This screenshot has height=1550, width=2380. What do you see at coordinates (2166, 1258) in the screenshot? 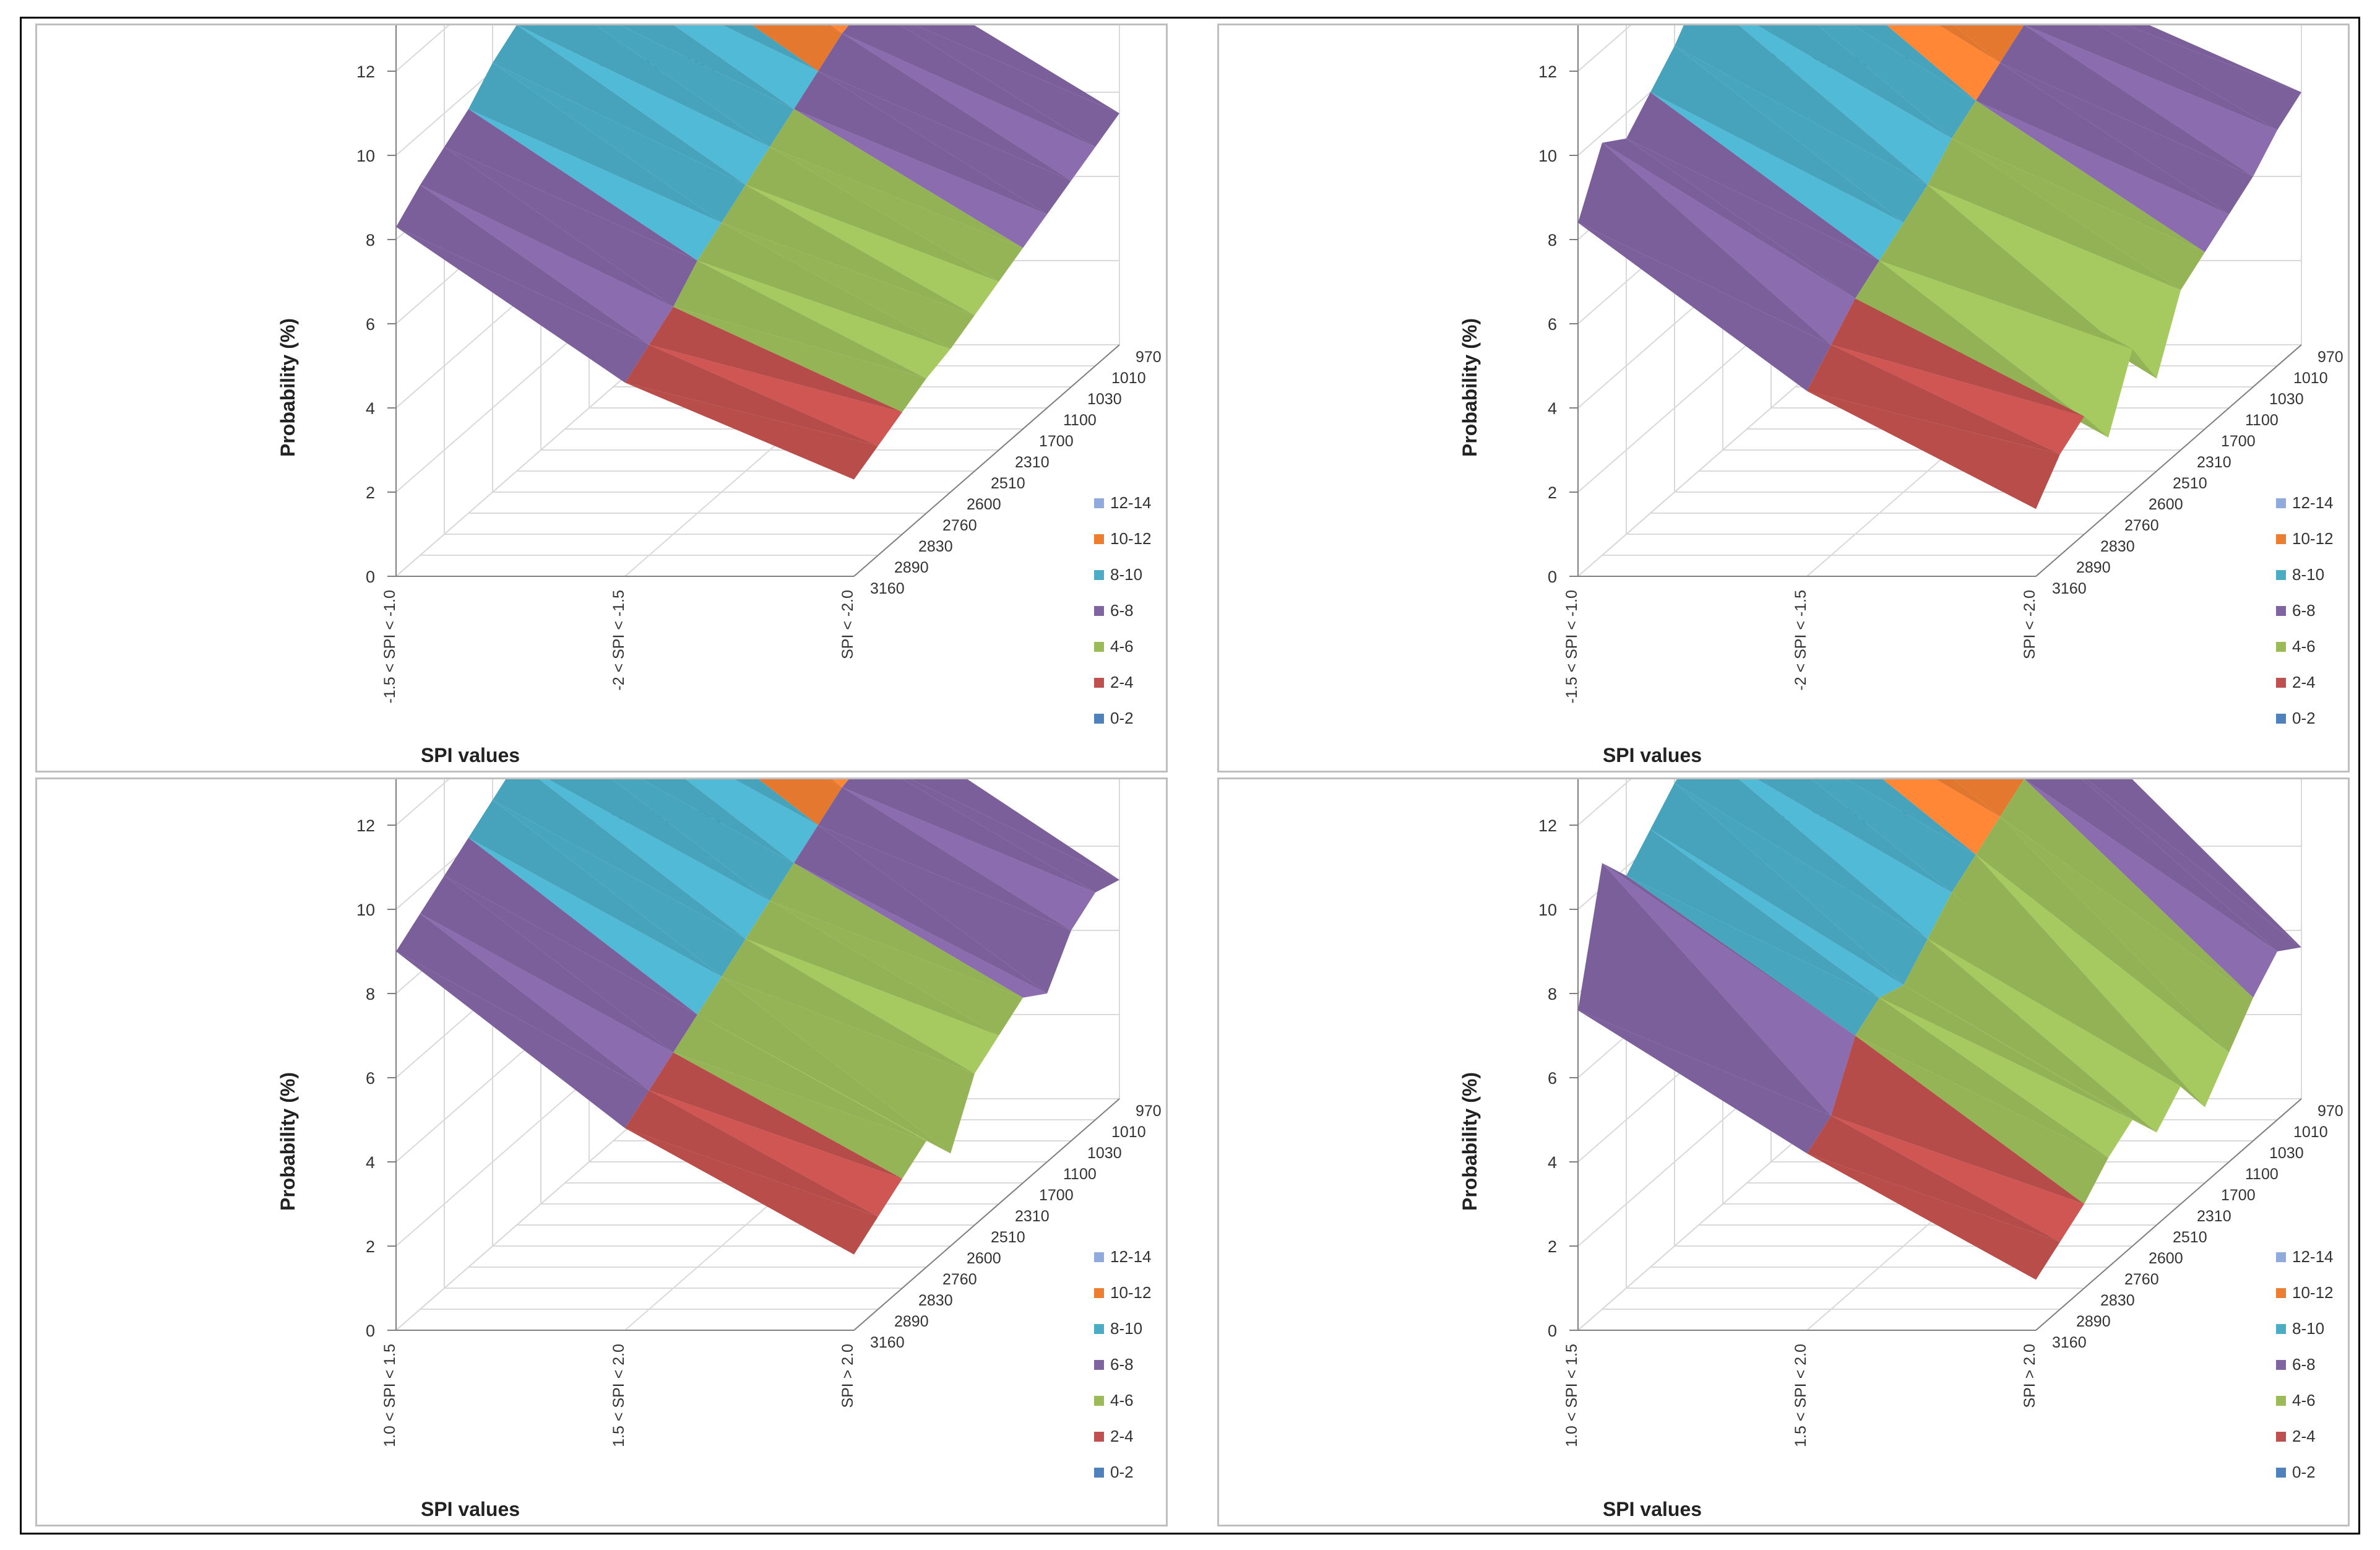
I see `elevation-label: 2600` at bounding box center [2166, 1258].